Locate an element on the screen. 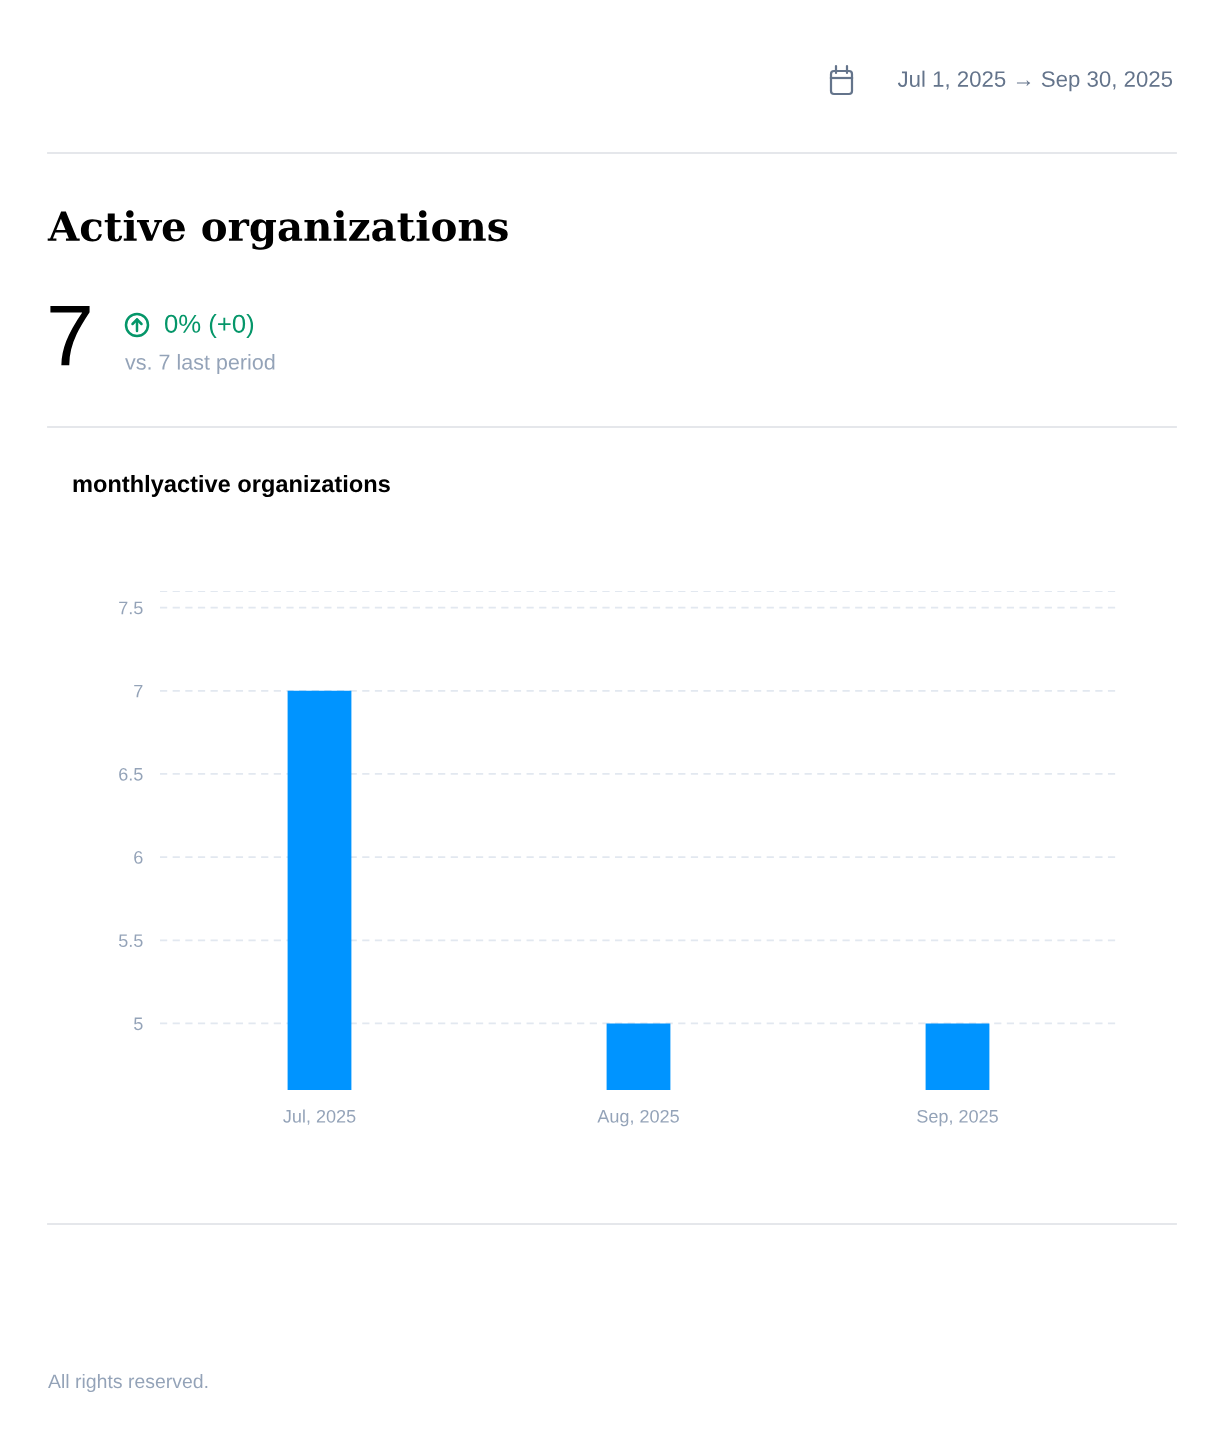 Image resolution: width=1224 pixels, height=1444 pixels. chart-subtitle: monthlyactive organizations is located at coordinates (231, 486).